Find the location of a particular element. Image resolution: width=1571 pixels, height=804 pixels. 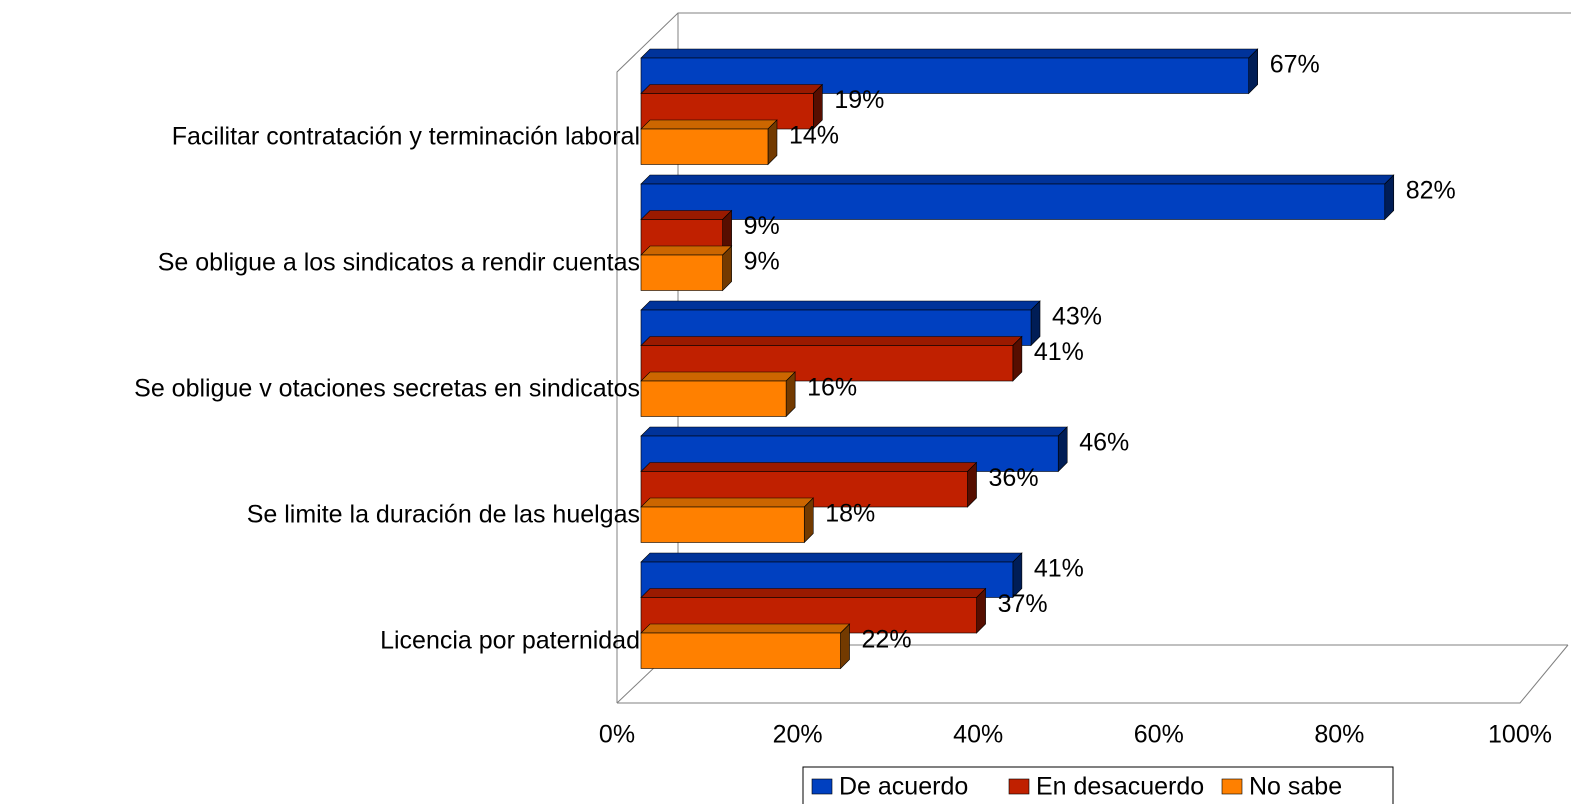

x-tick-label: 20% is located at coordinates (798, 735).